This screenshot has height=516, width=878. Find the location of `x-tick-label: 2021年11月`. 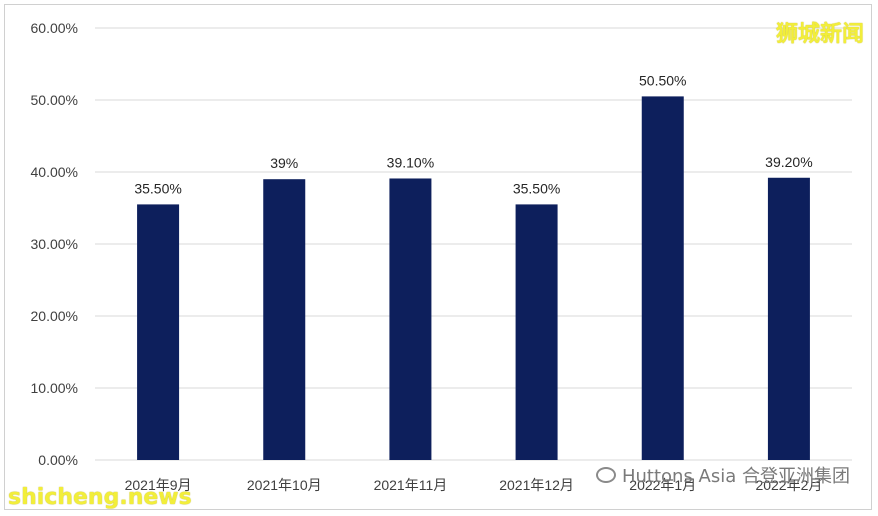

x-tick-label: 2021年11月 is located at coordinates (411, 485).